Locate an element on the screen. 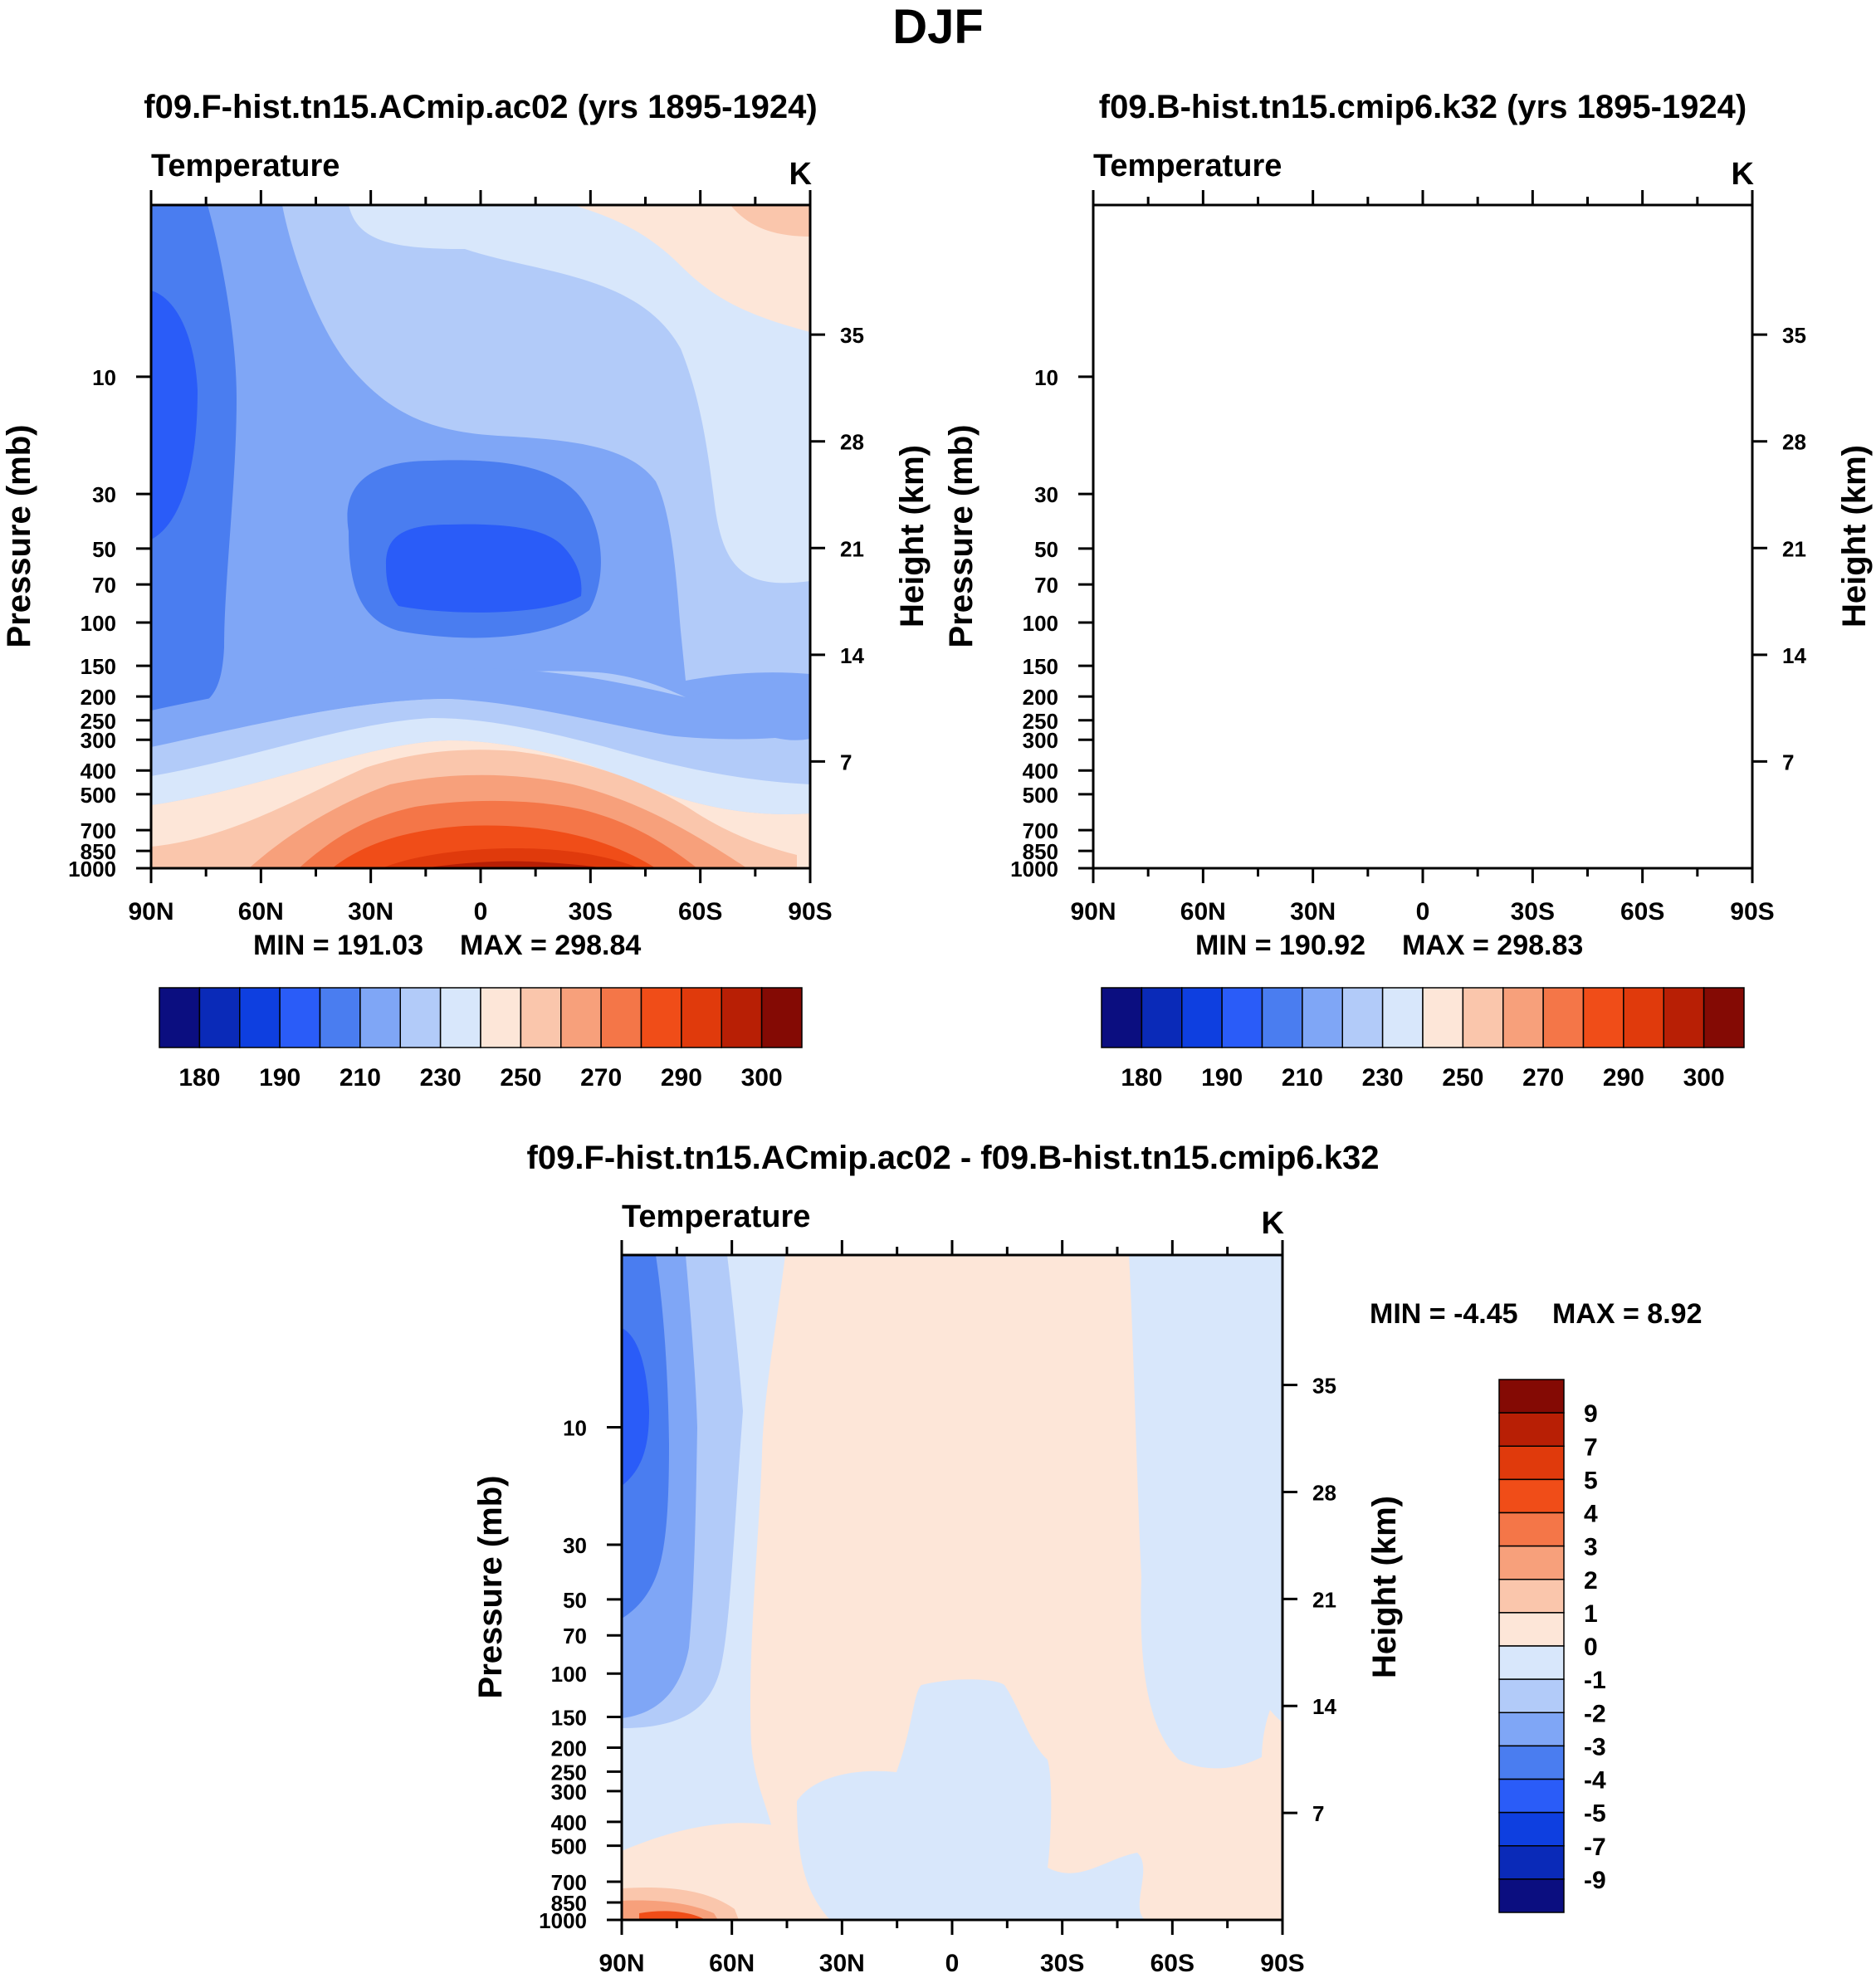  panel-a-variable: Temperature is located at coordinates (246, 166).